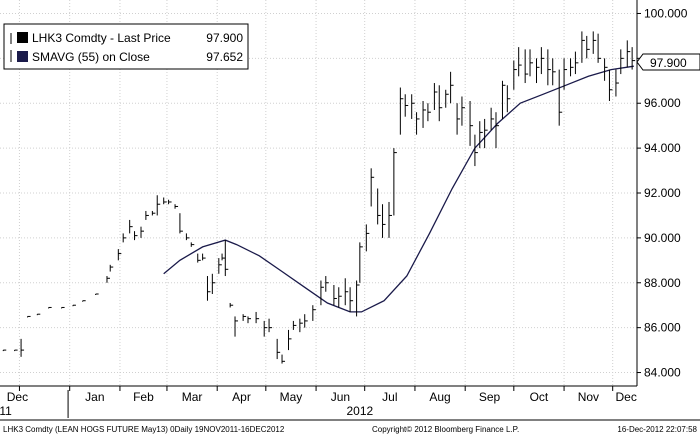 The width and height of the screenshot is (700, 437). I want to click on x-tick-label: Jul, so click(389, 397).